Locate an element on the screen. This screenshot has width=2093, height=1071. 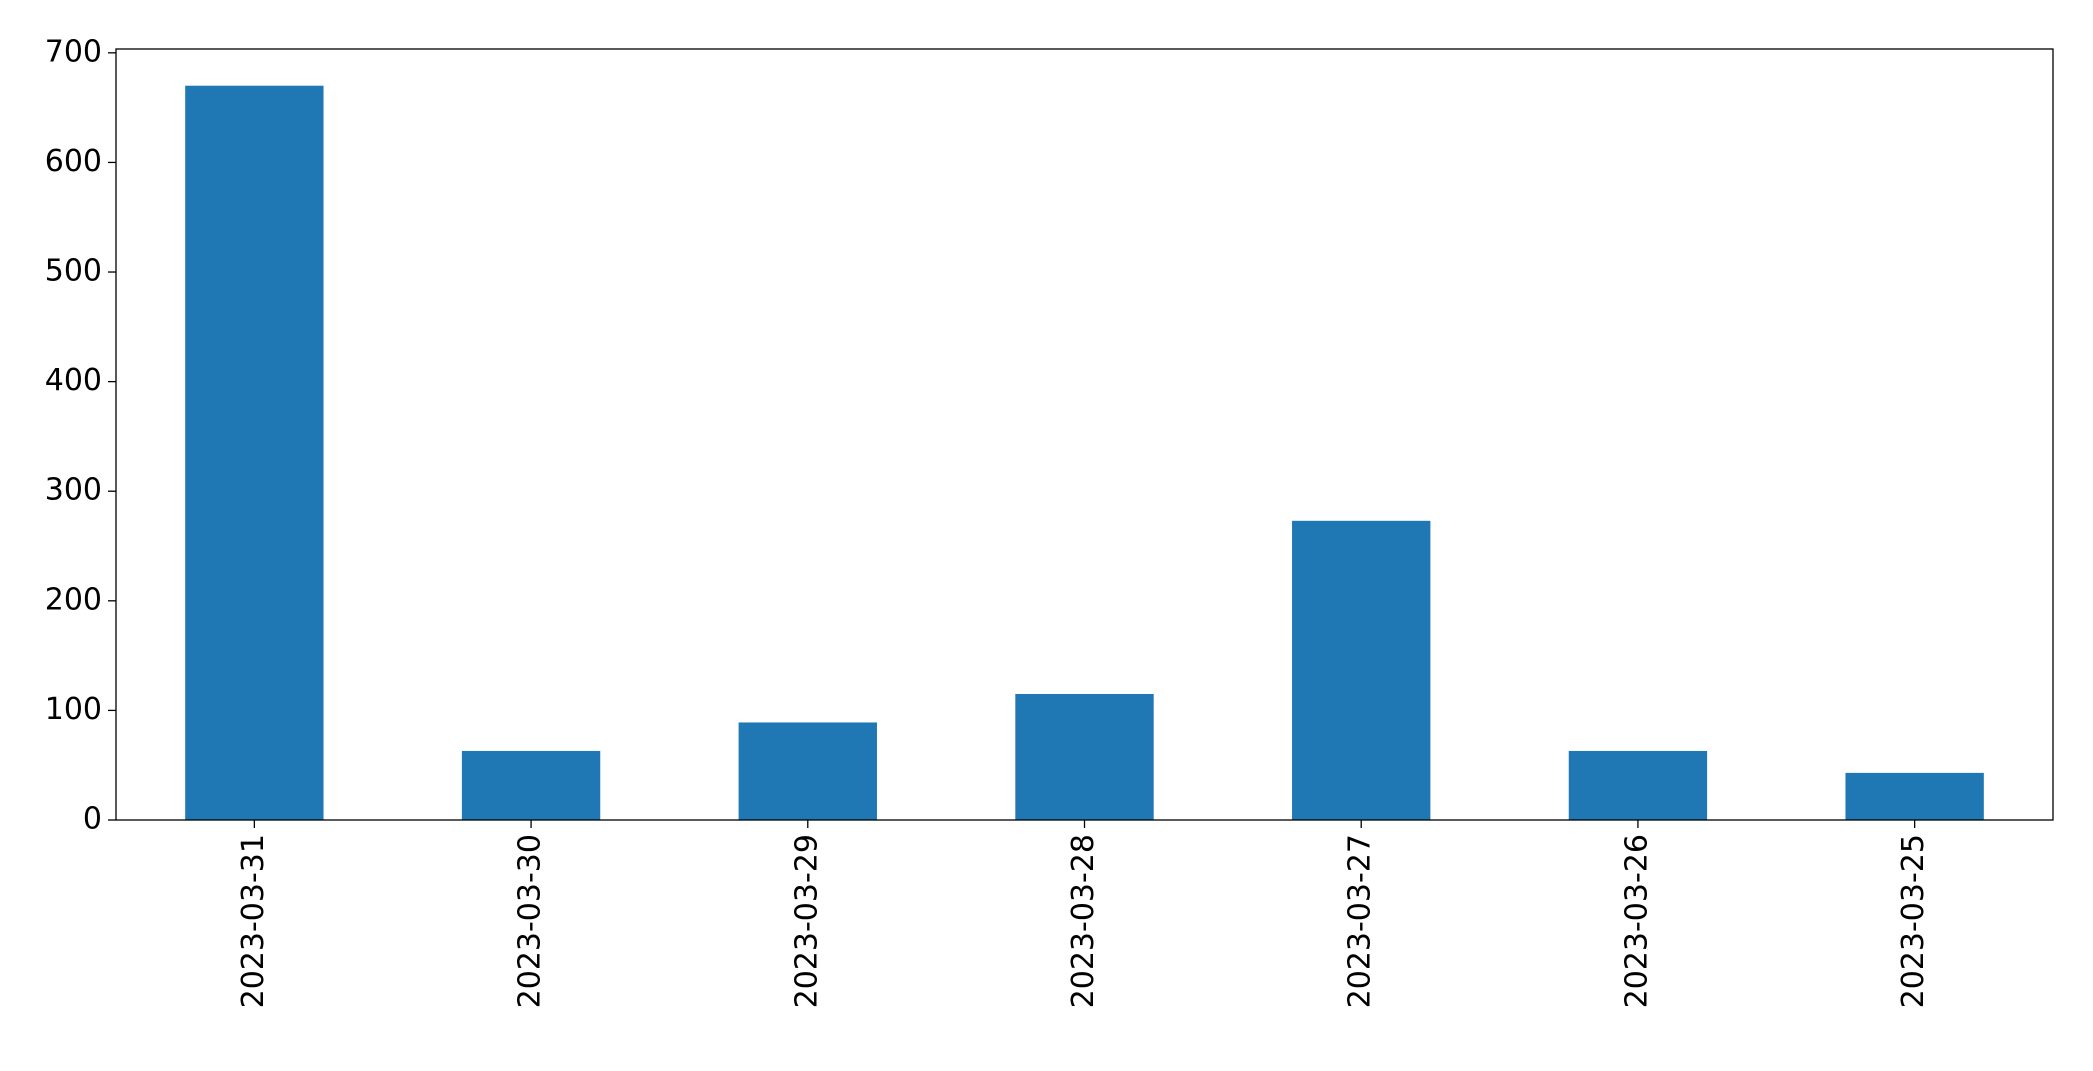
x-tick-label: 2023-03-31 is located at coordinates (253, 921).